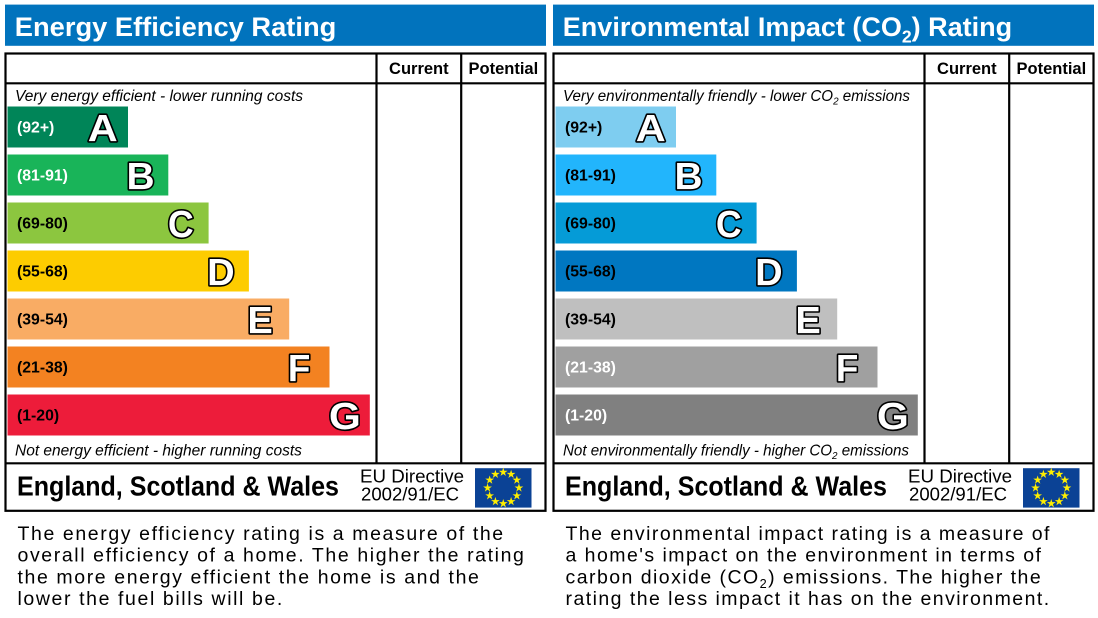 The height and width of the screenshot is (618, 1098). Describe the element at coordinates (176, 27) in the screenshot. I see `svg-text: Energy Efficiency Rating` at that location.